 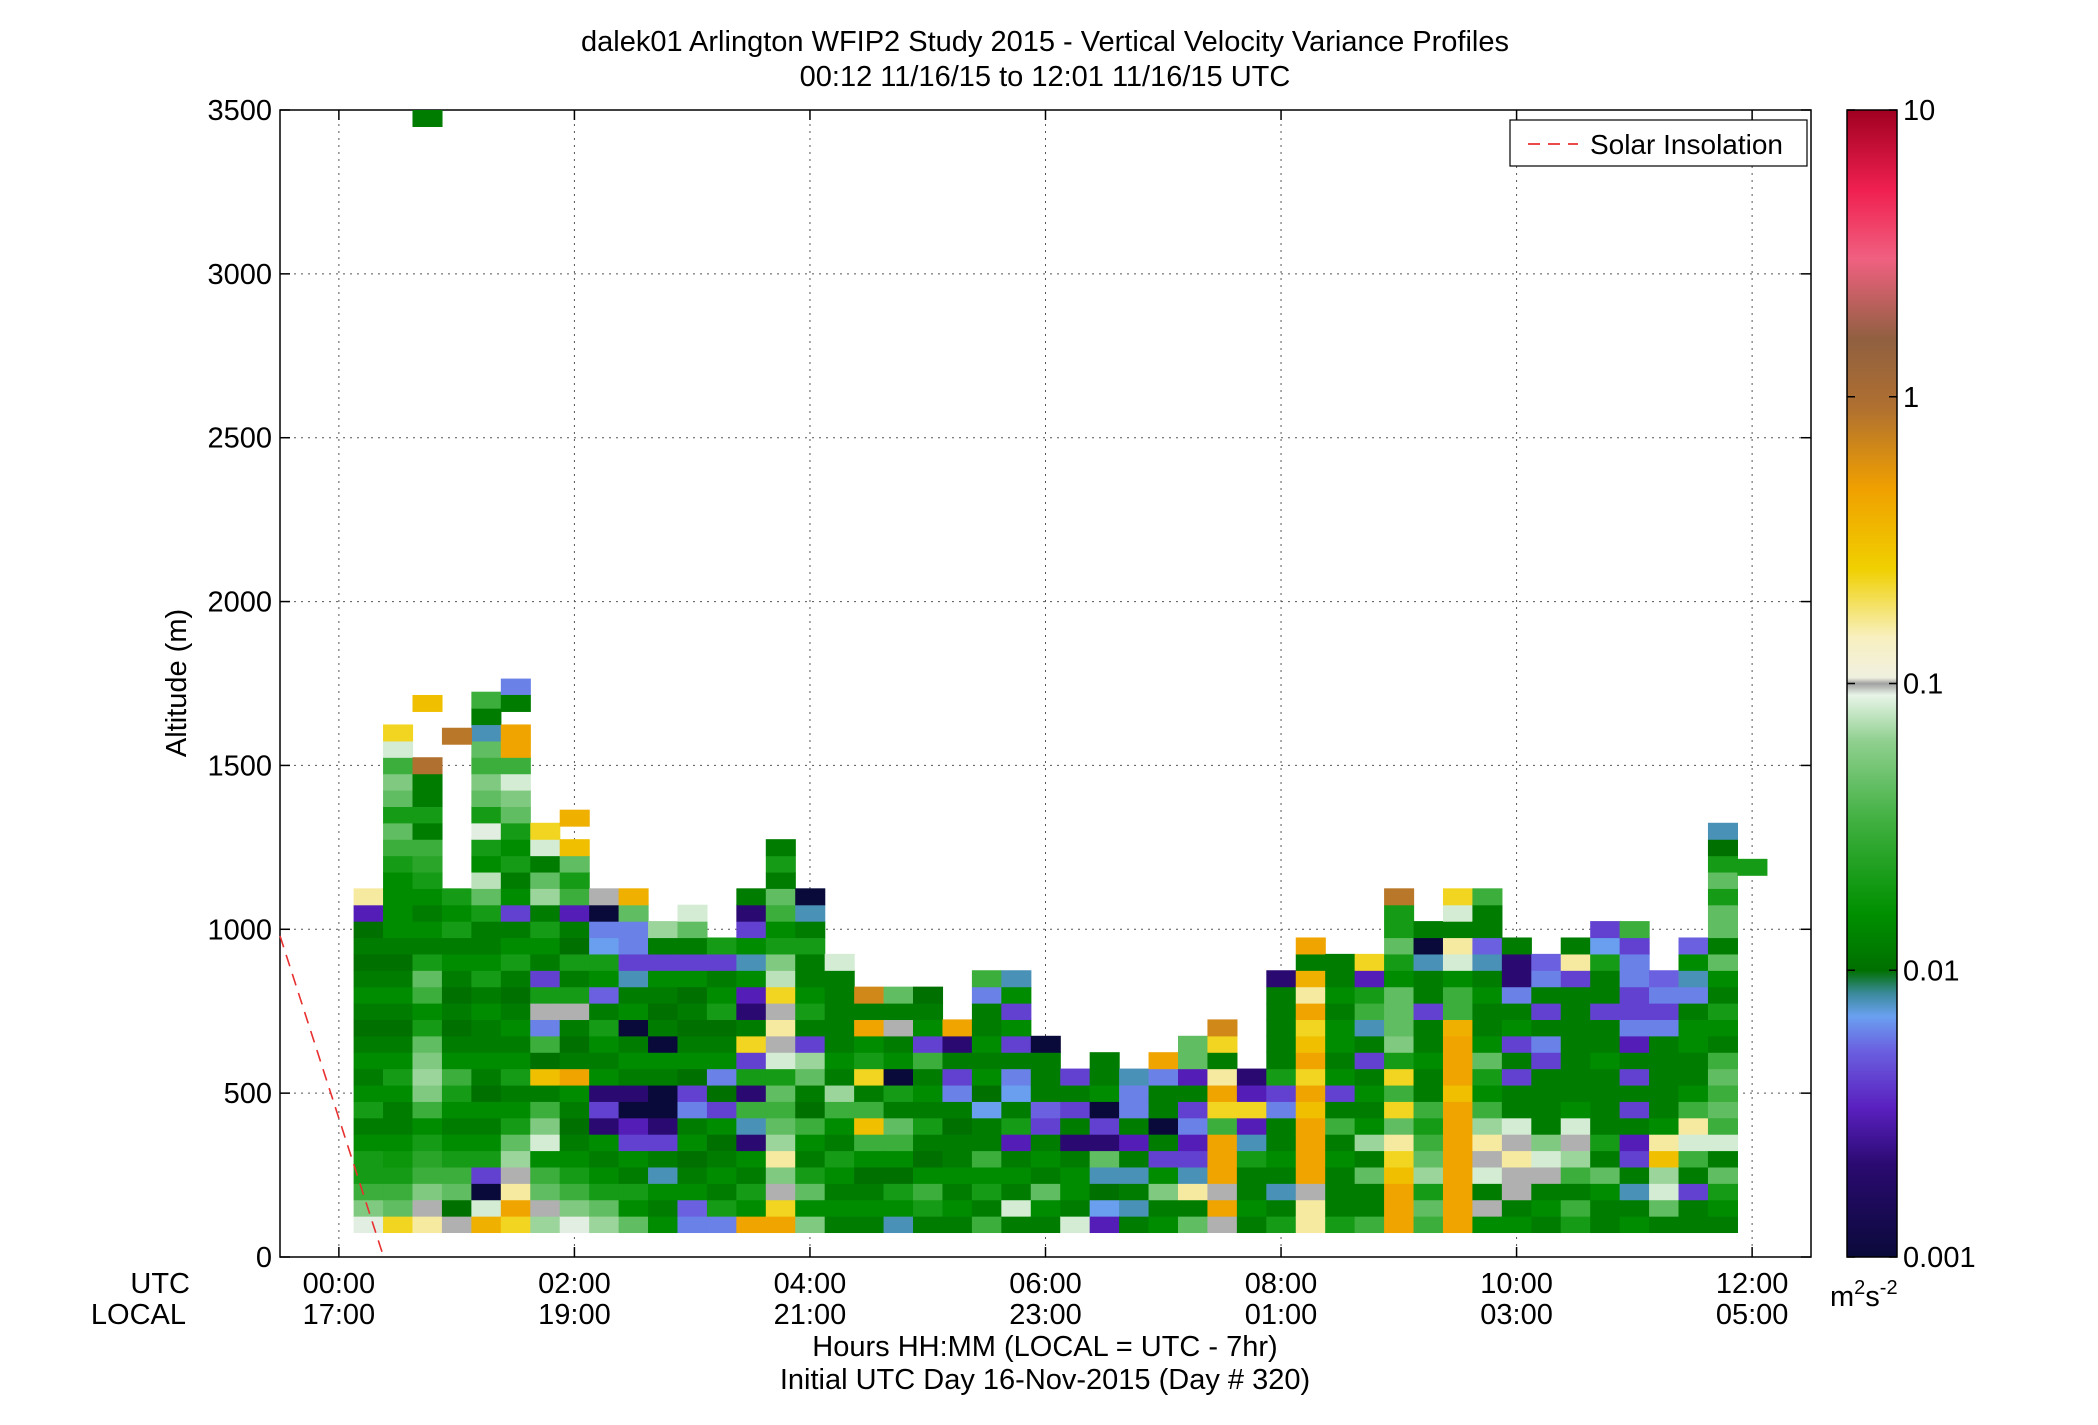 What do you see at coordinates (1281, 1284) in the screenshot?
I see `x-tick-label-utc: 08:00` at bounding box center [1281, 1284].